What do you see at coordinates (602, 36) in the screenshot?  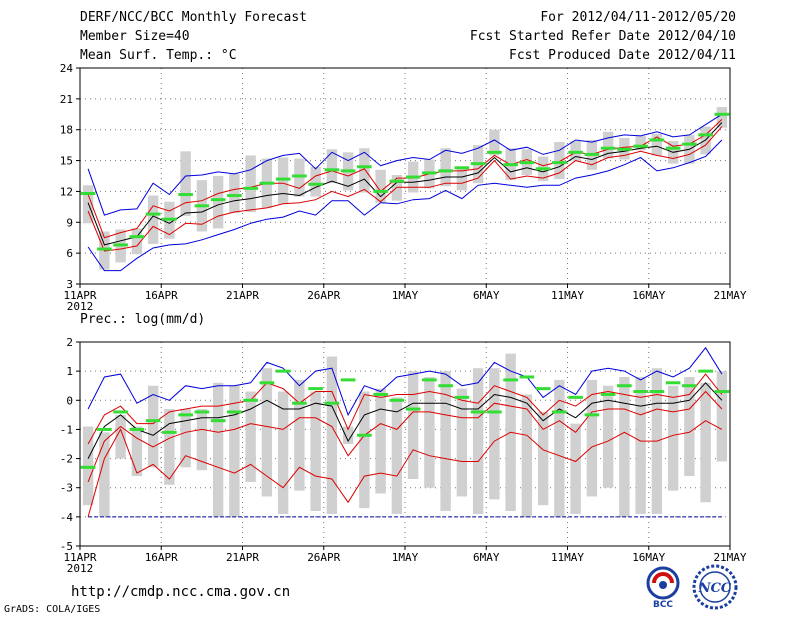 I see `fcst-started-date: Fcst Started Refer Date 2012/04/10` at bounding box center [602, 36].